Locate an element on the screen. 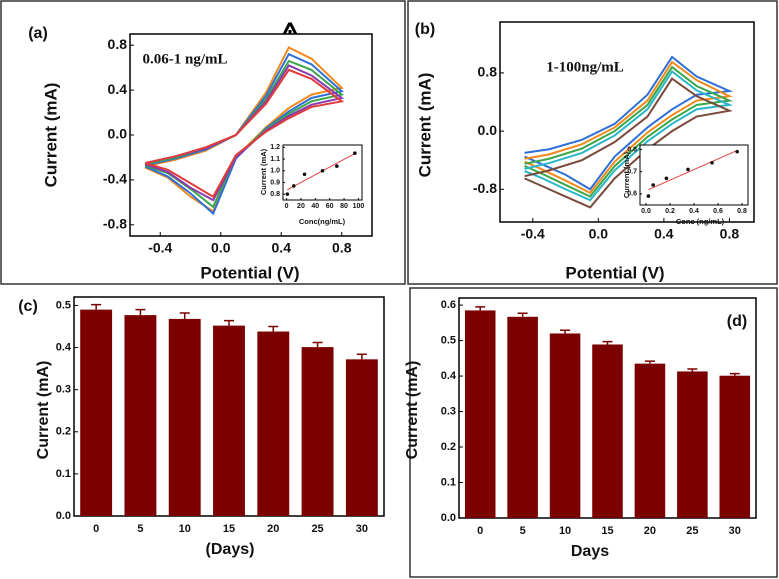 The width and height of the screenshot is (779, 579). x-tick-label: 30 is located at coordinates (362, 529).